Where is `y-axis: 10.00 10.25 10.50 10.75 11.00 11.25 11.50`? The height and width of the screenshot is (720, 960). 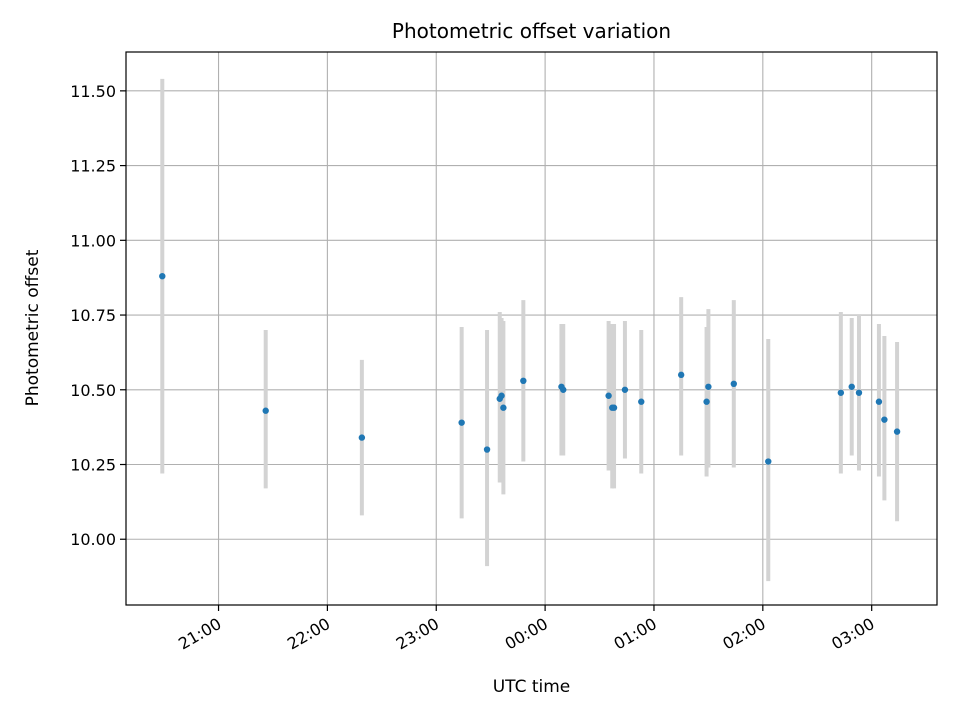 y-axis: 10.00 10.25 10.50 10.75 11.00 11.25 11.50 is located at coordinates (98, 315).